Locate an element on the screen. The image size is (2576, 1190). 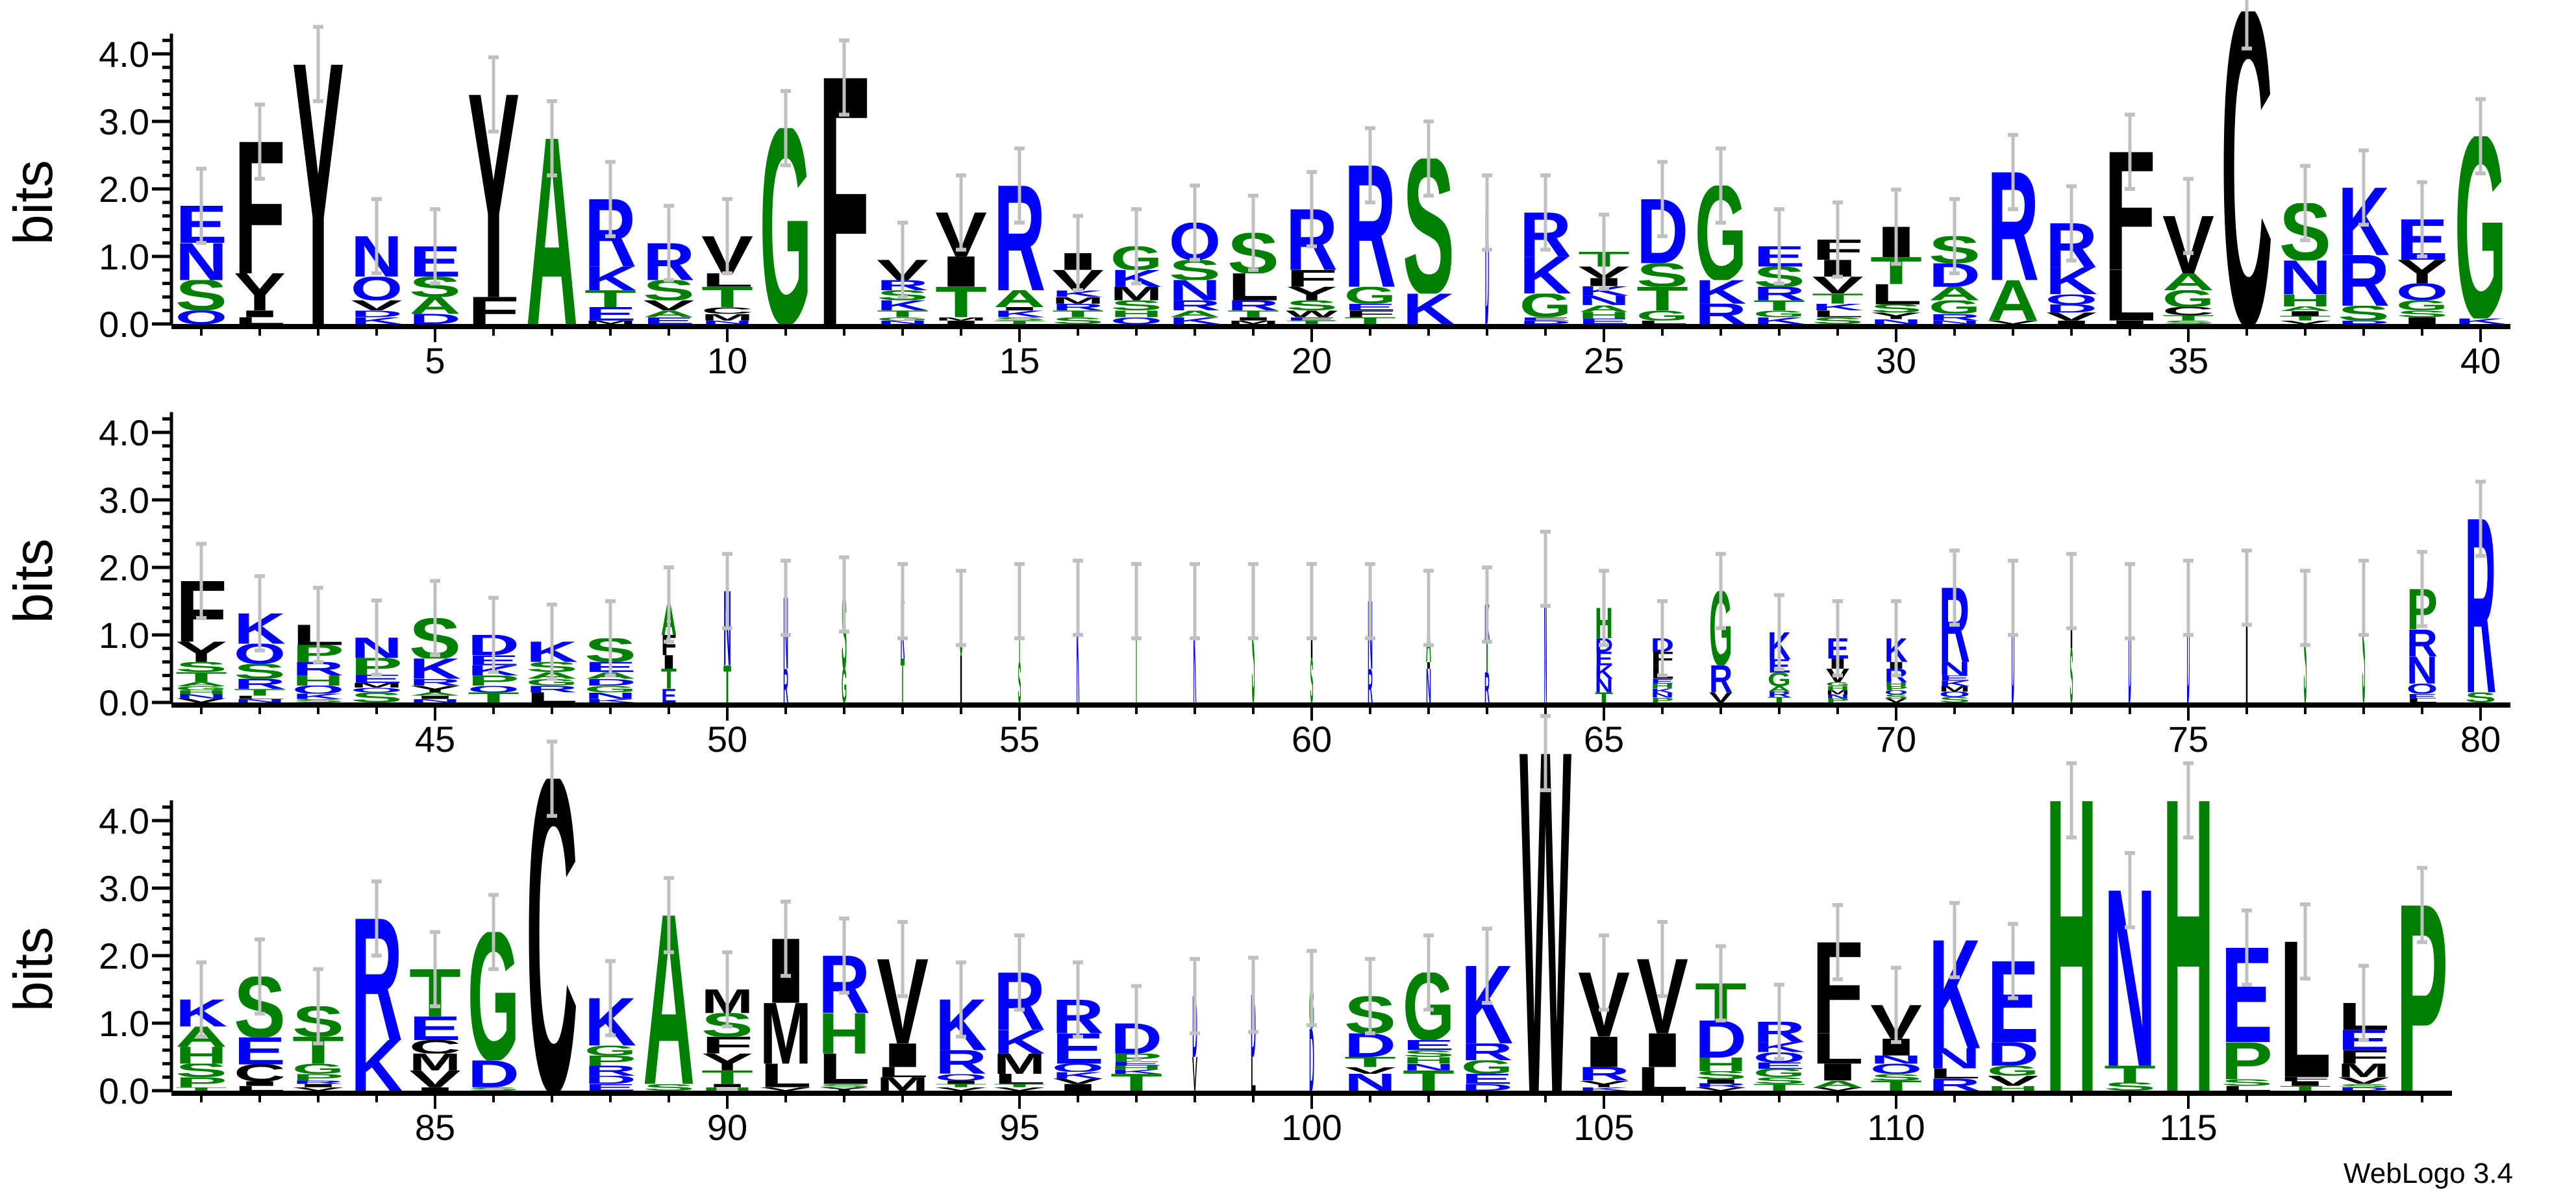
logo-letter: C is located at coordinates (260, 1073).